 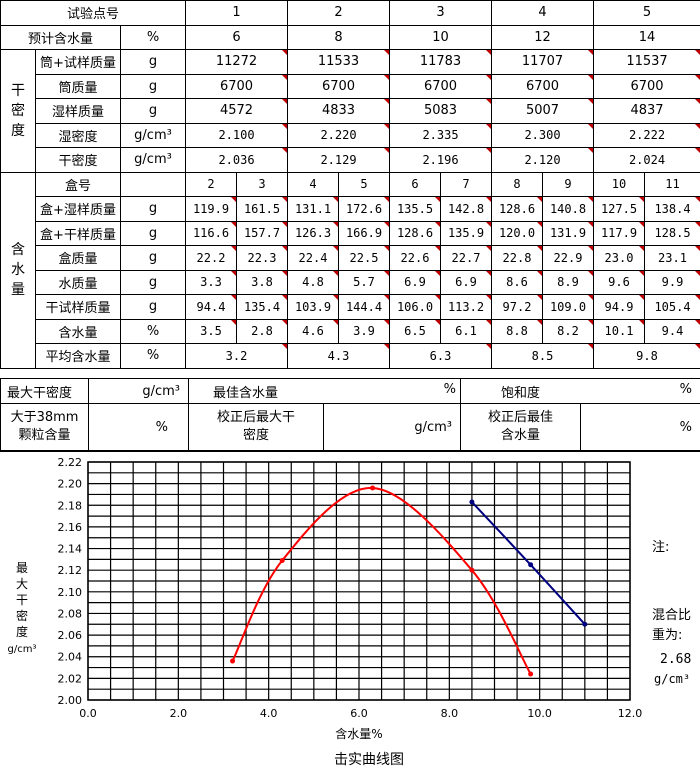 I want to click on water-value: 6.9, so click(x=466, y=282).